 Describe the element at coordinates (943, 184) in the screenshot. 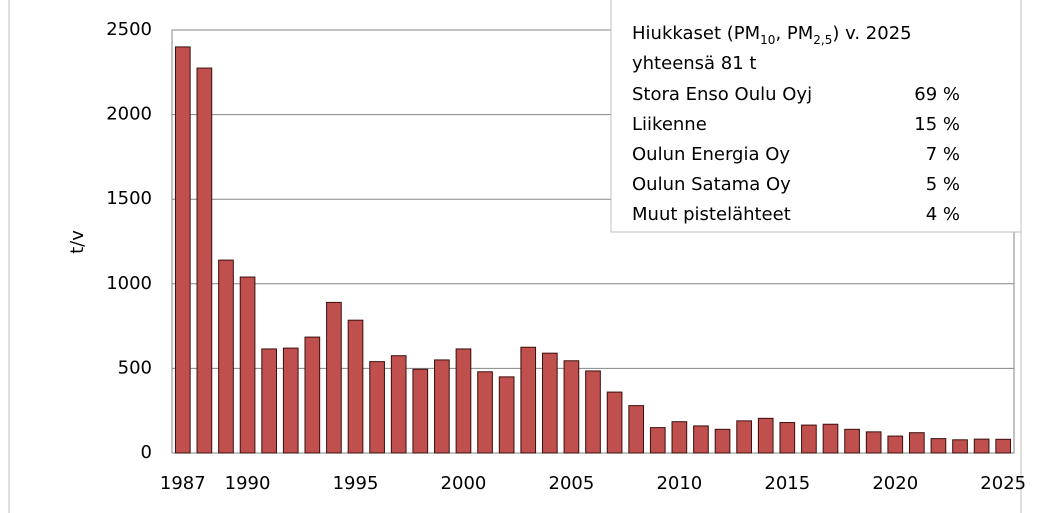

I see `row-value: 5 %` at that location.